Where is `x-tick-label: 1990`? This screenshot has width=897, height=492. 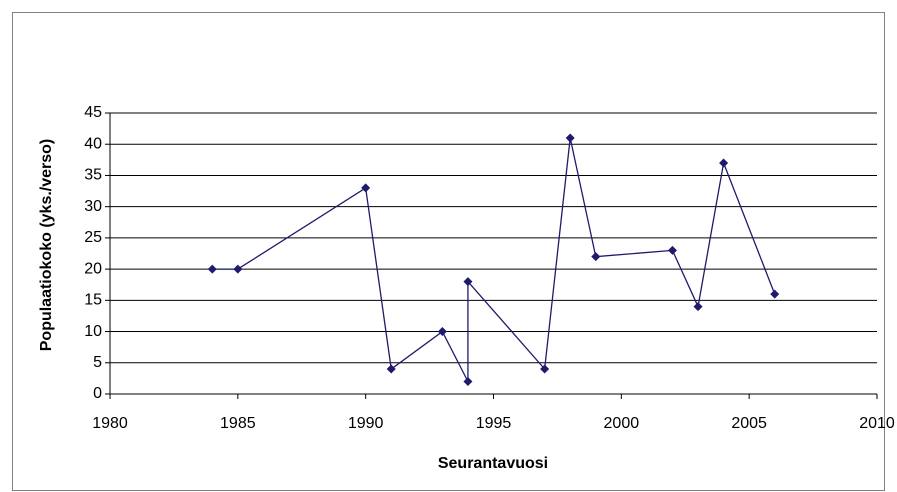 x-tick-label: 1990 is located at coordinates (366, 423).